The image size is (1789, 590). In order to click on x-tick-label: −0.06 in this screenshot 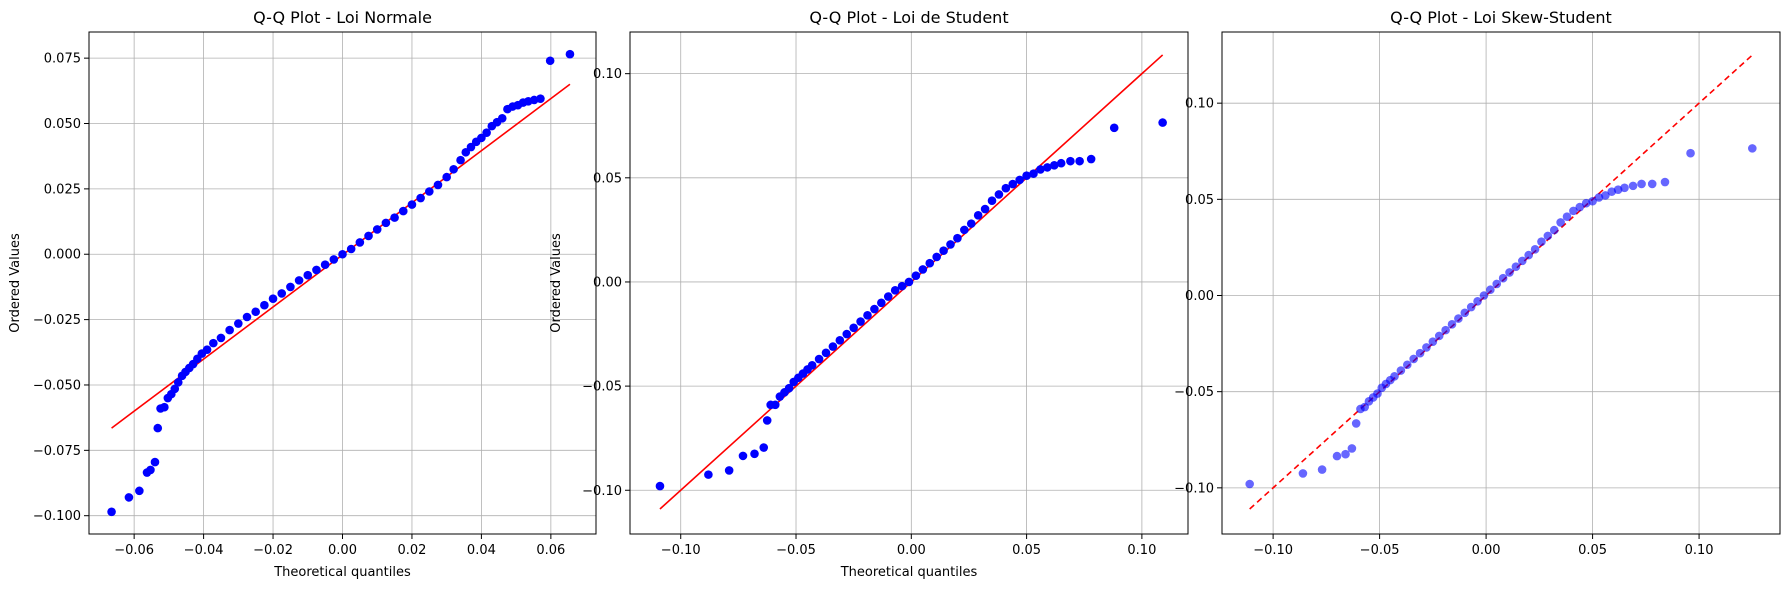, I will do `click(134, 550)`.